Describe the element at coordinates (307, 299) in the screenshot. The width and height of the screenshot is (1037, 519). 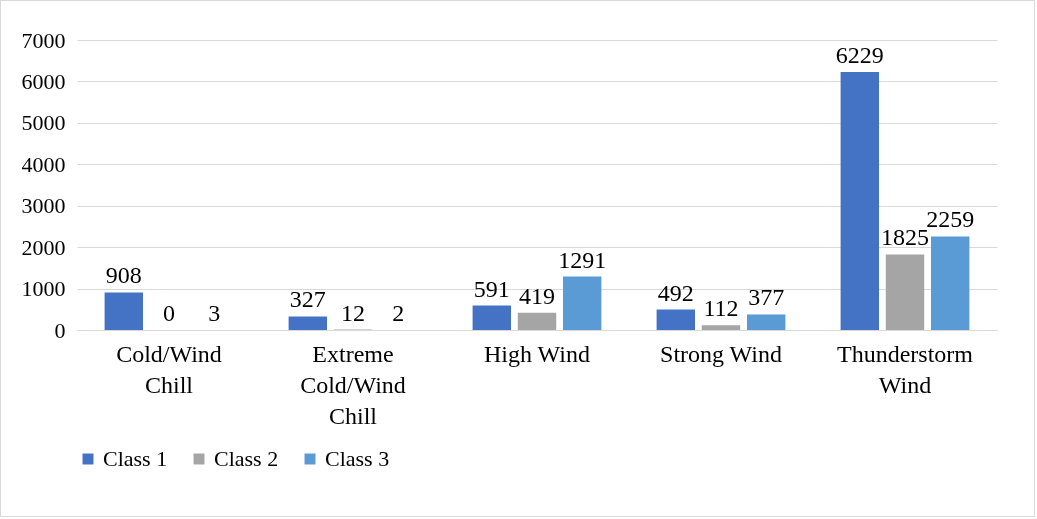
I see `data-label: 327` at that location.